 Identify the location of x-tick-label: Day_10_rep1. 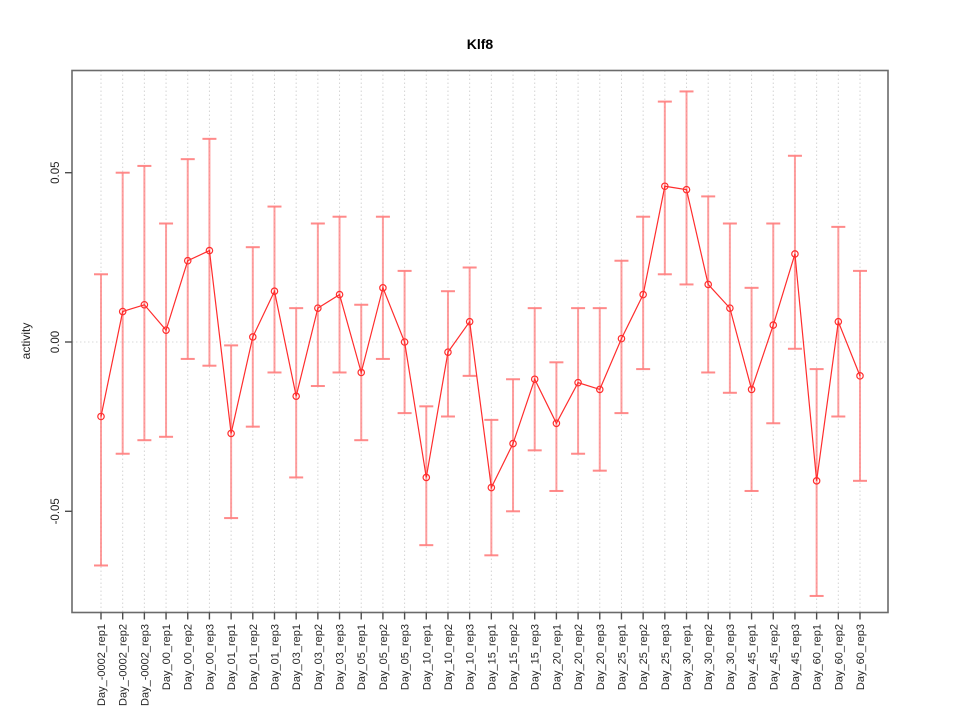
(427, 657).